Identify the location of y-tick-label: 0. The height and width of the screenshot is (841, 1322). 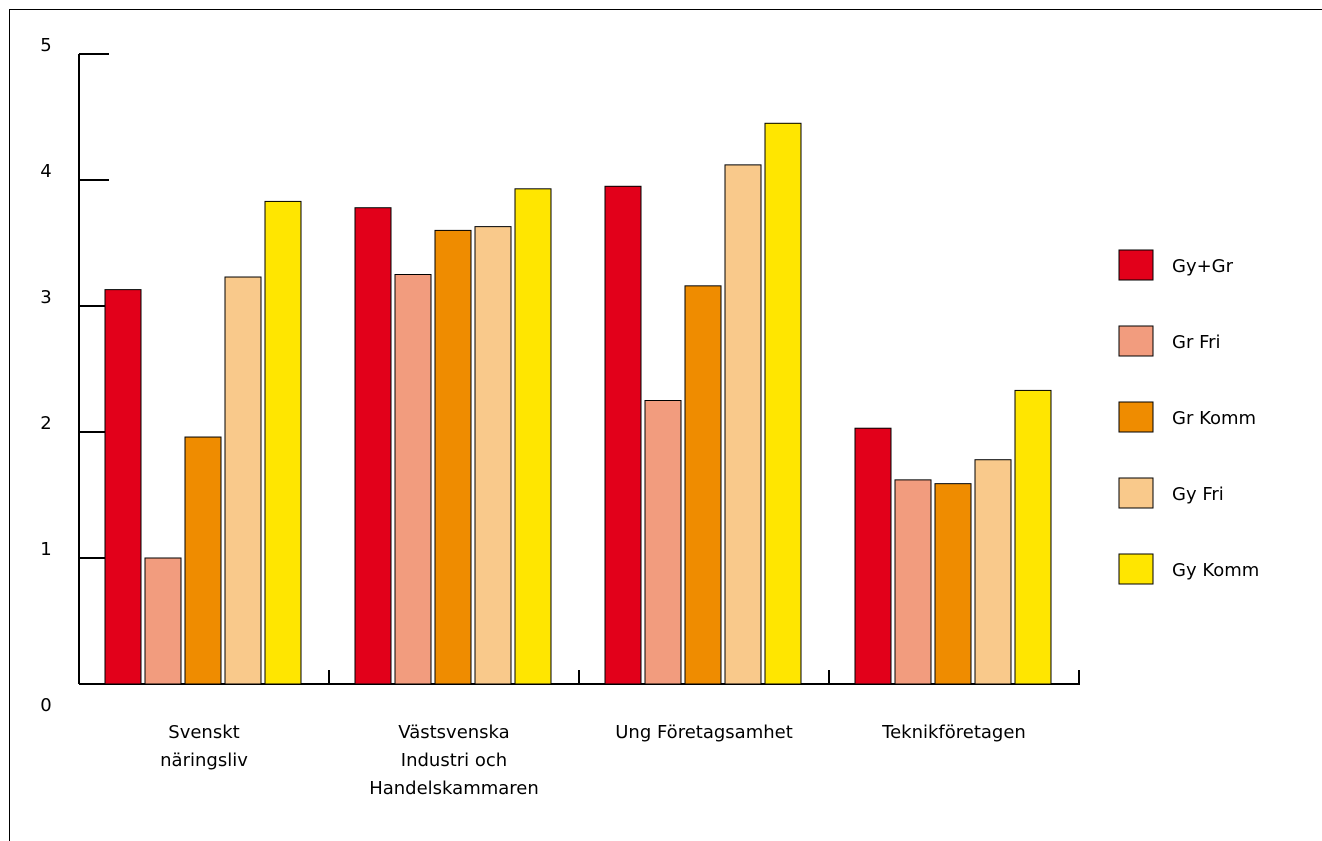
(45, 705).